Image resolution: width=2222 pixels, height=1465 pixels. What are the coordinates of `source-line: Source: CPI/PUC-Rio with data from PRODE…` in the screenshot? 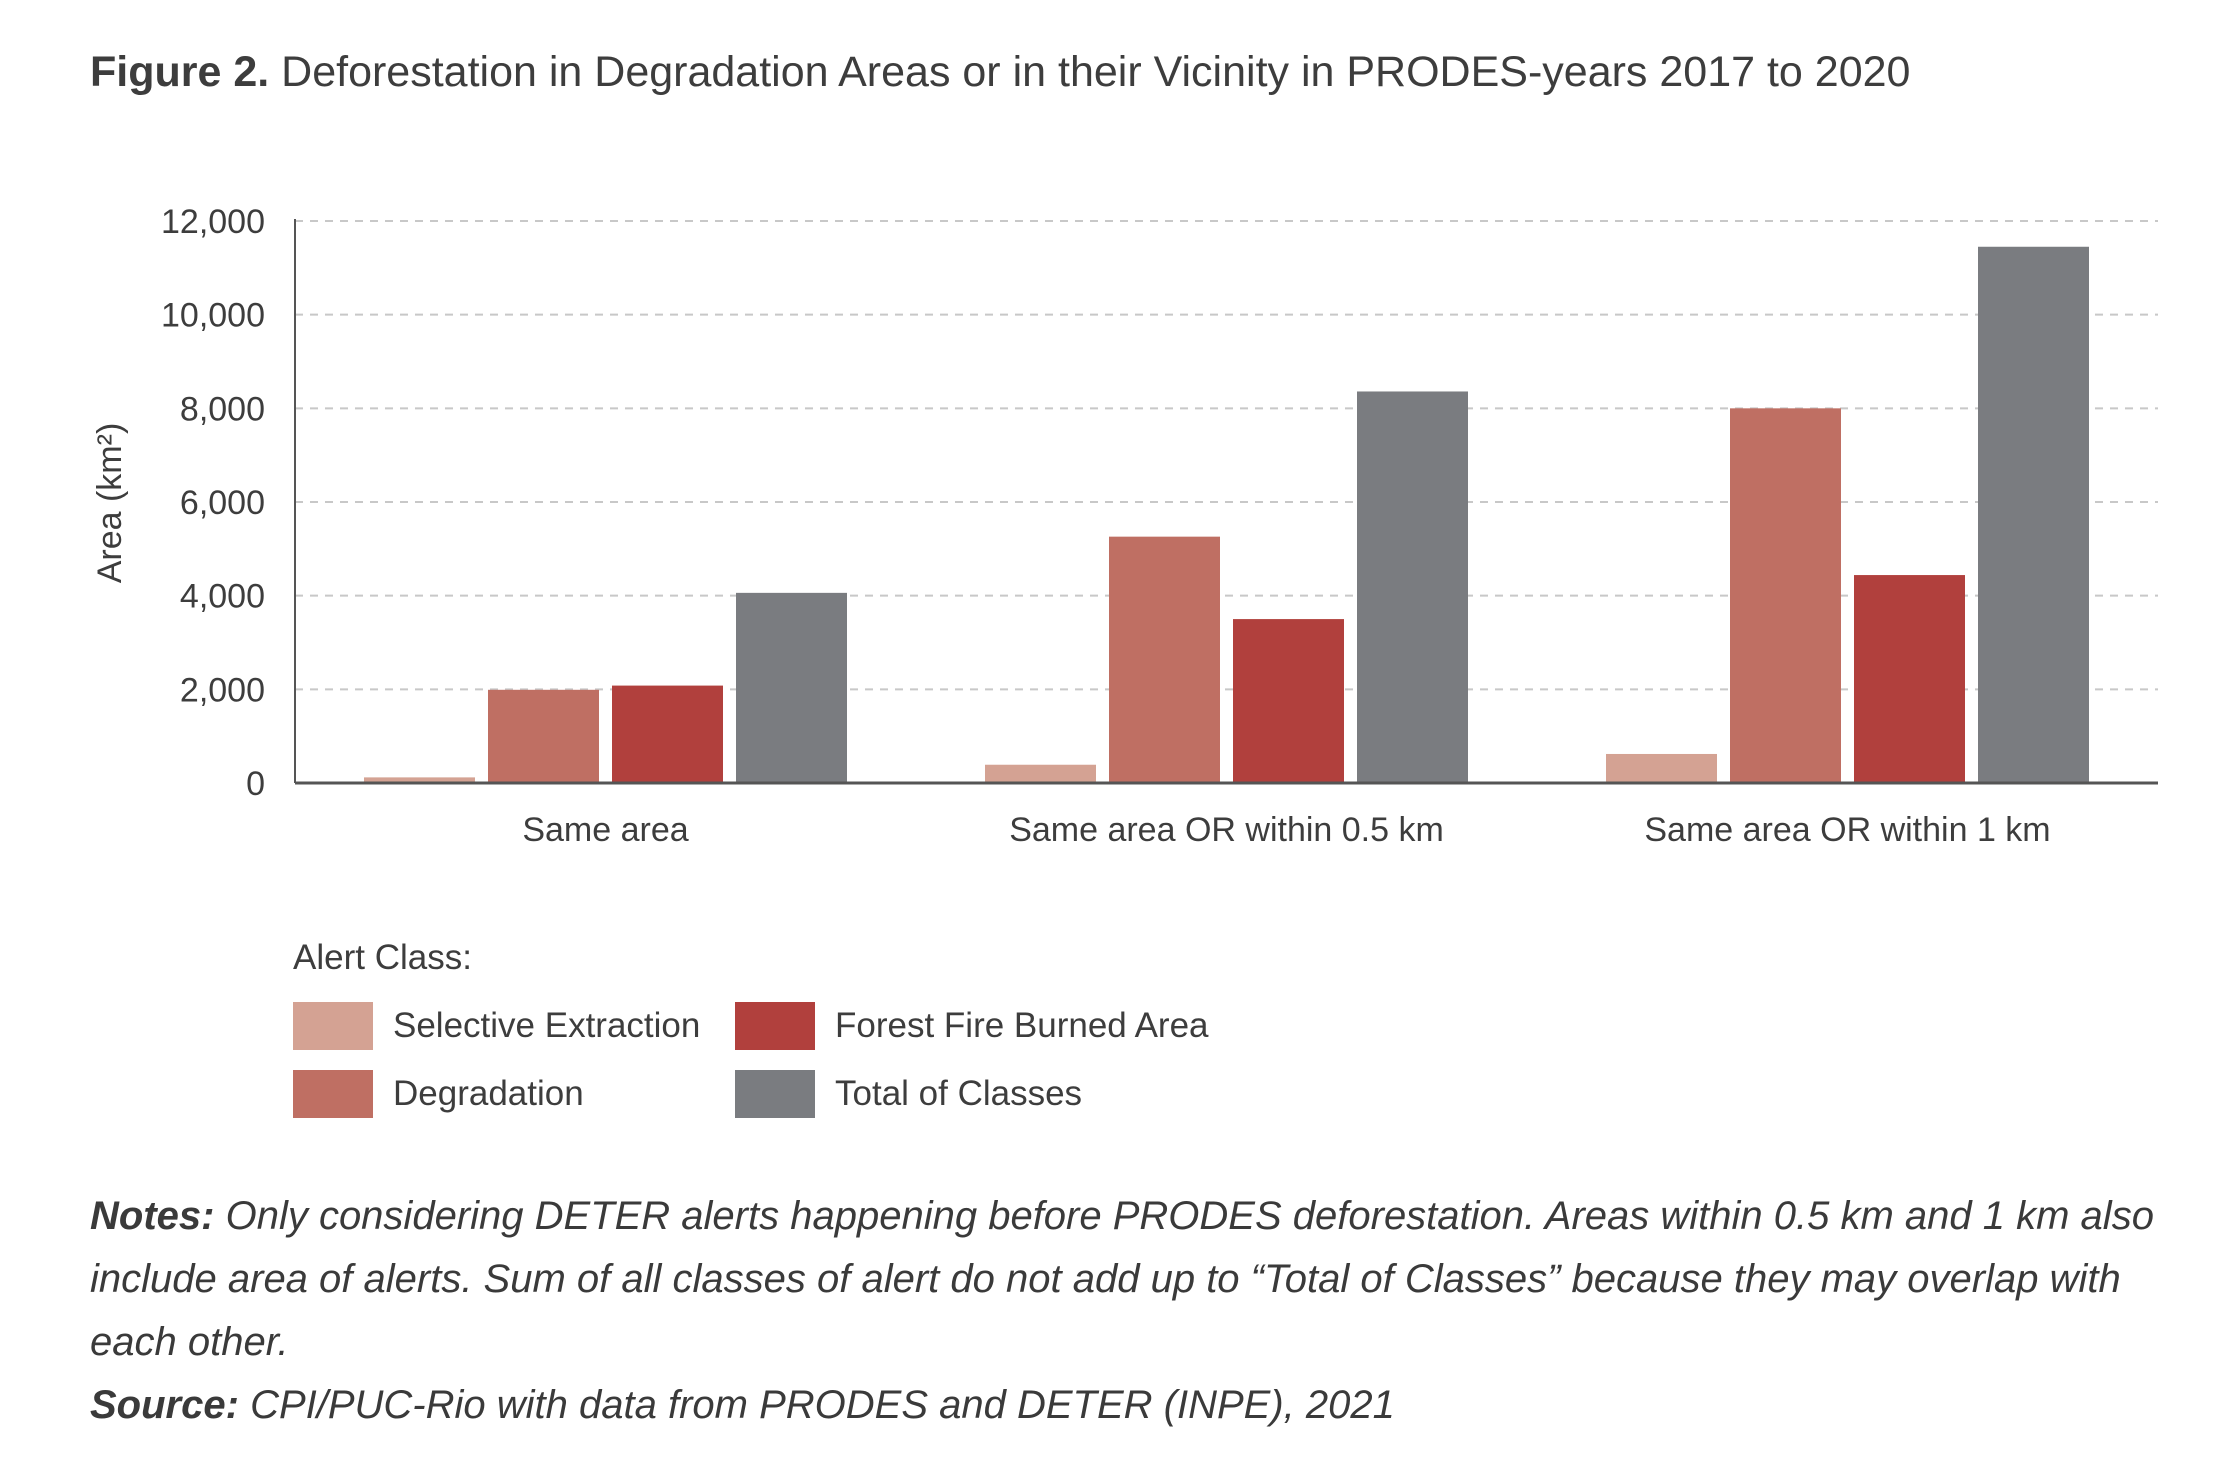 It's located at (1130, 1405).